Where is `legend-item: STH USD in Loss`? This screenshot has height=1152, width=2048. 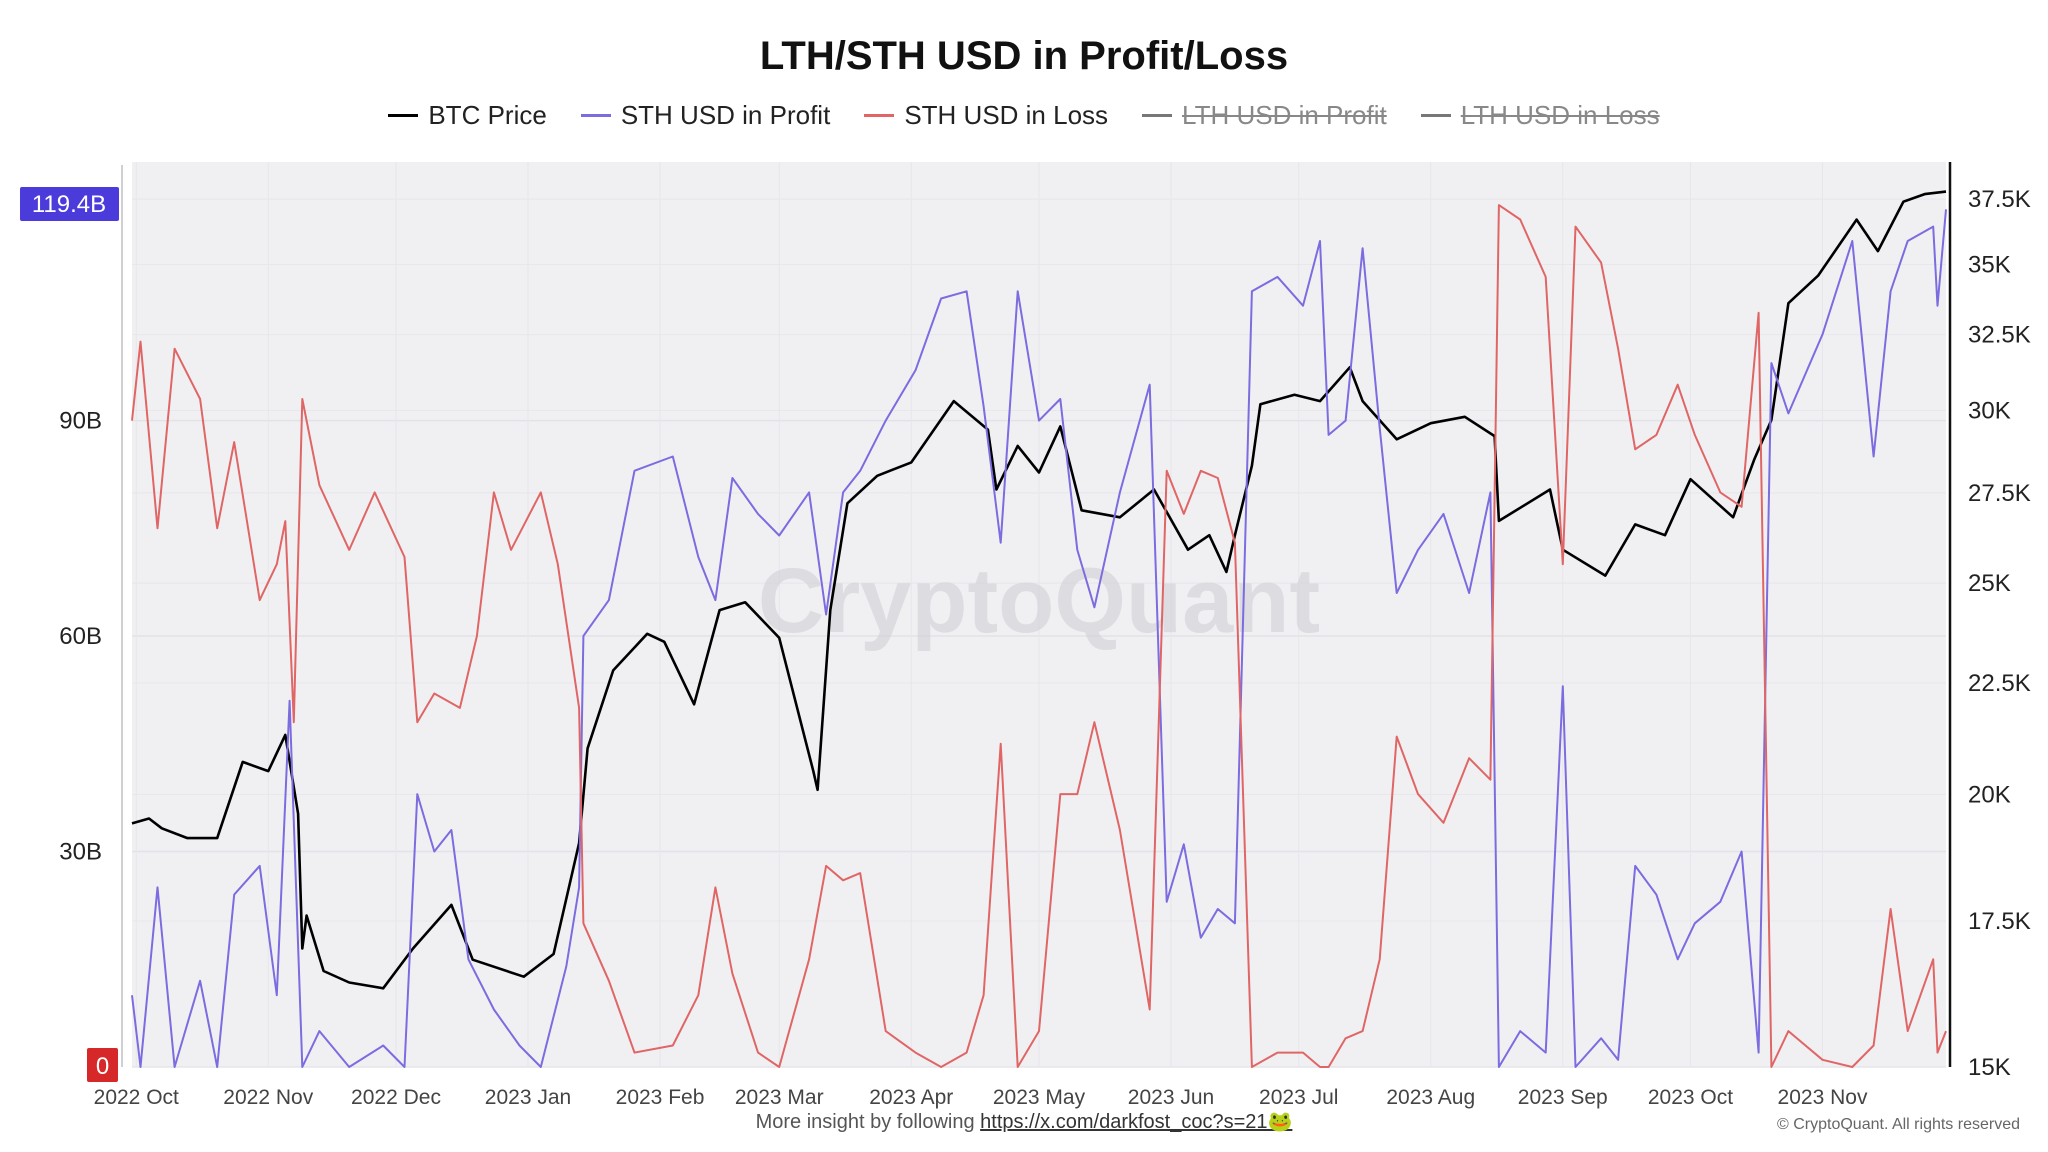 legend-item: STH USD in Loss is located at coordinates (986, 115).